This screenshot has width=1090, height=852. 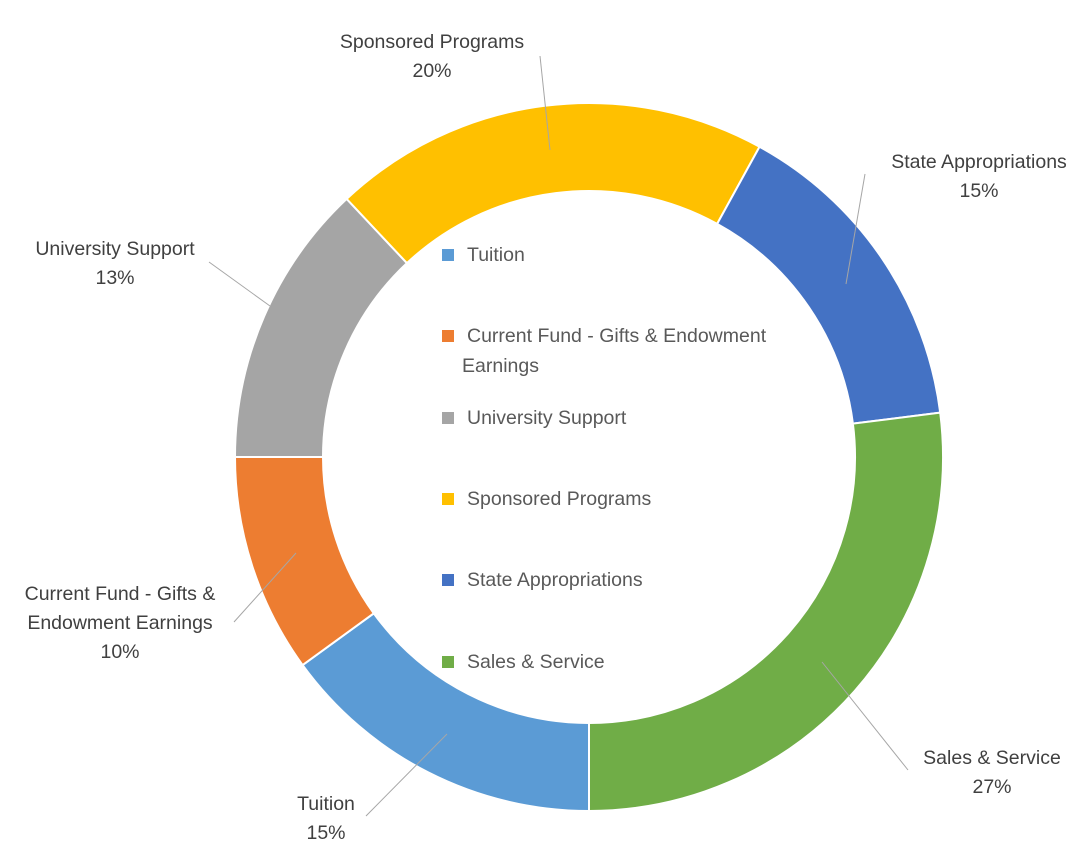 I want to click on legend-label: State Appropriations, so click(x=555, y=580).